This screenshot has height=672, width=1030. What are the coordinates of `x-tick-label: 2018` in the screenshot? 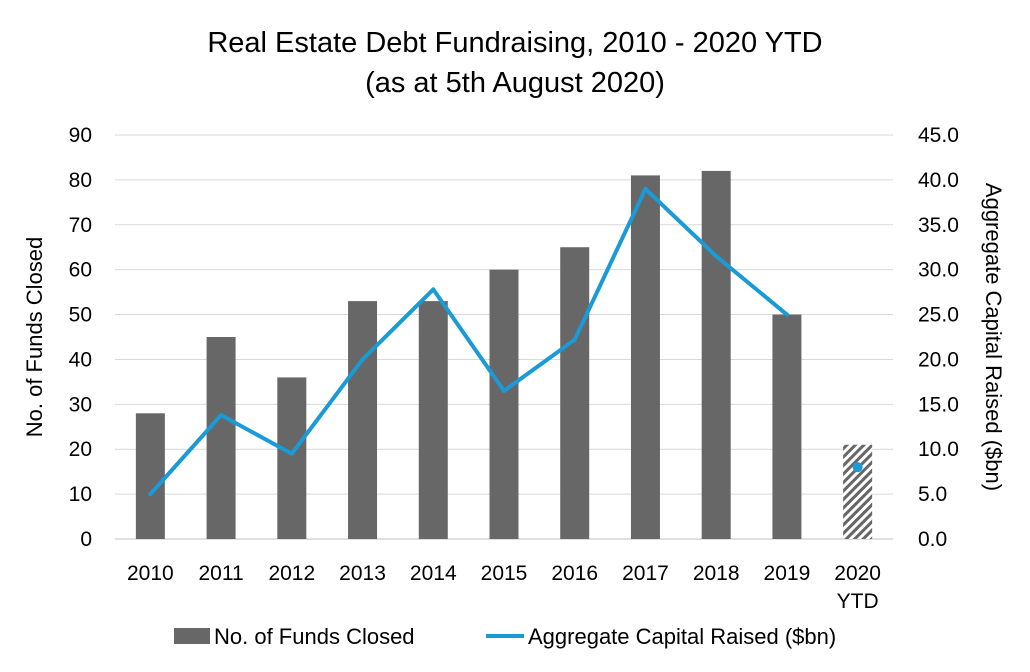 It's located at (716, 573).